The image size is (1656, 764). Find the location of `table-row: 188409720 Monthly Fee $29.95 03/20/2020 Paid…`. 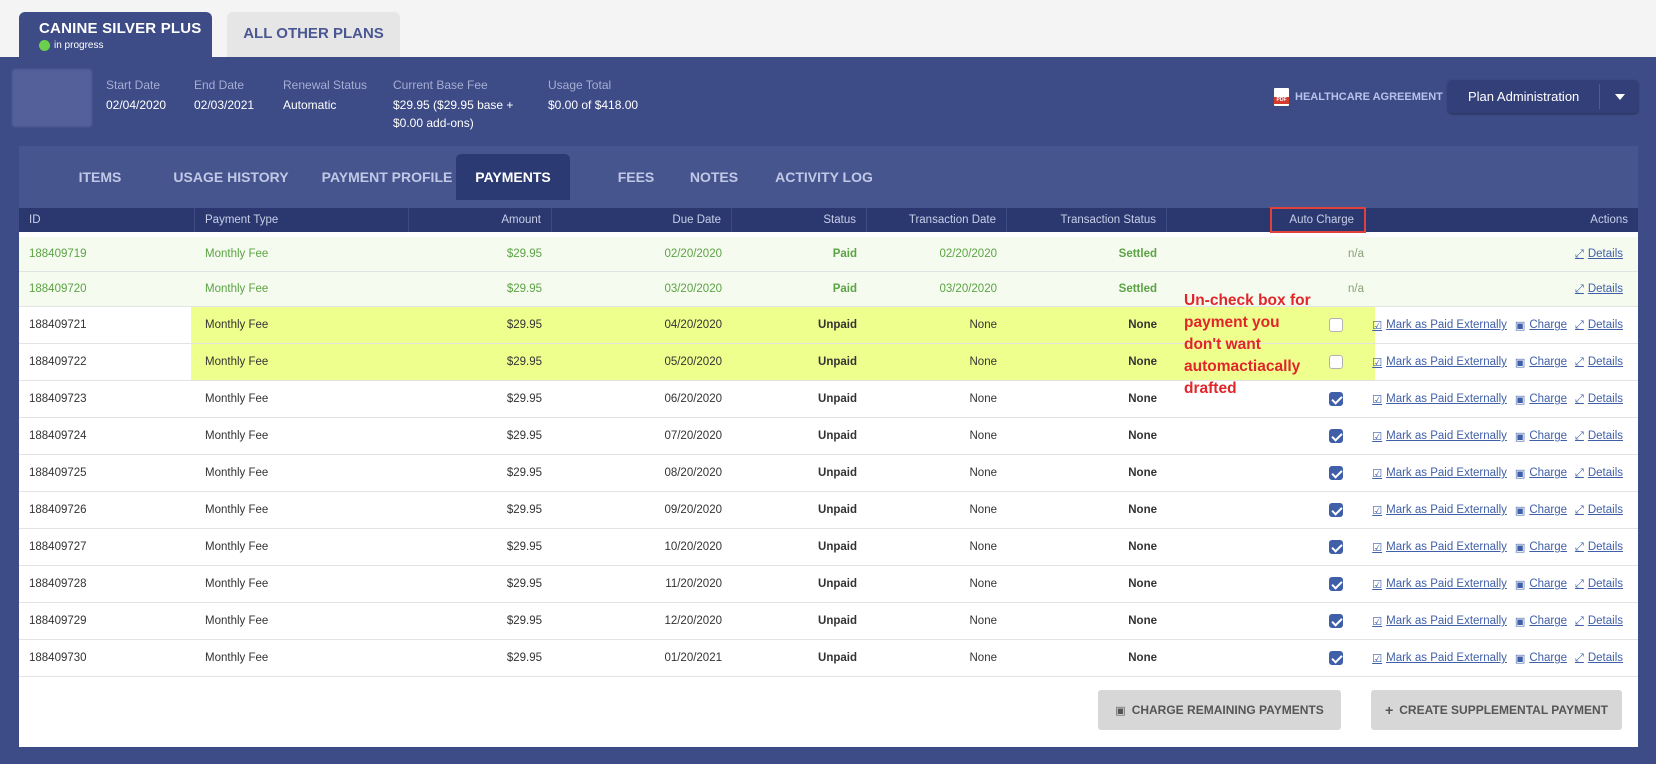

table-row: 188409720 Monthly Fee $29.95 03/20/2020 Paid… is located at coordinates (828, 289).